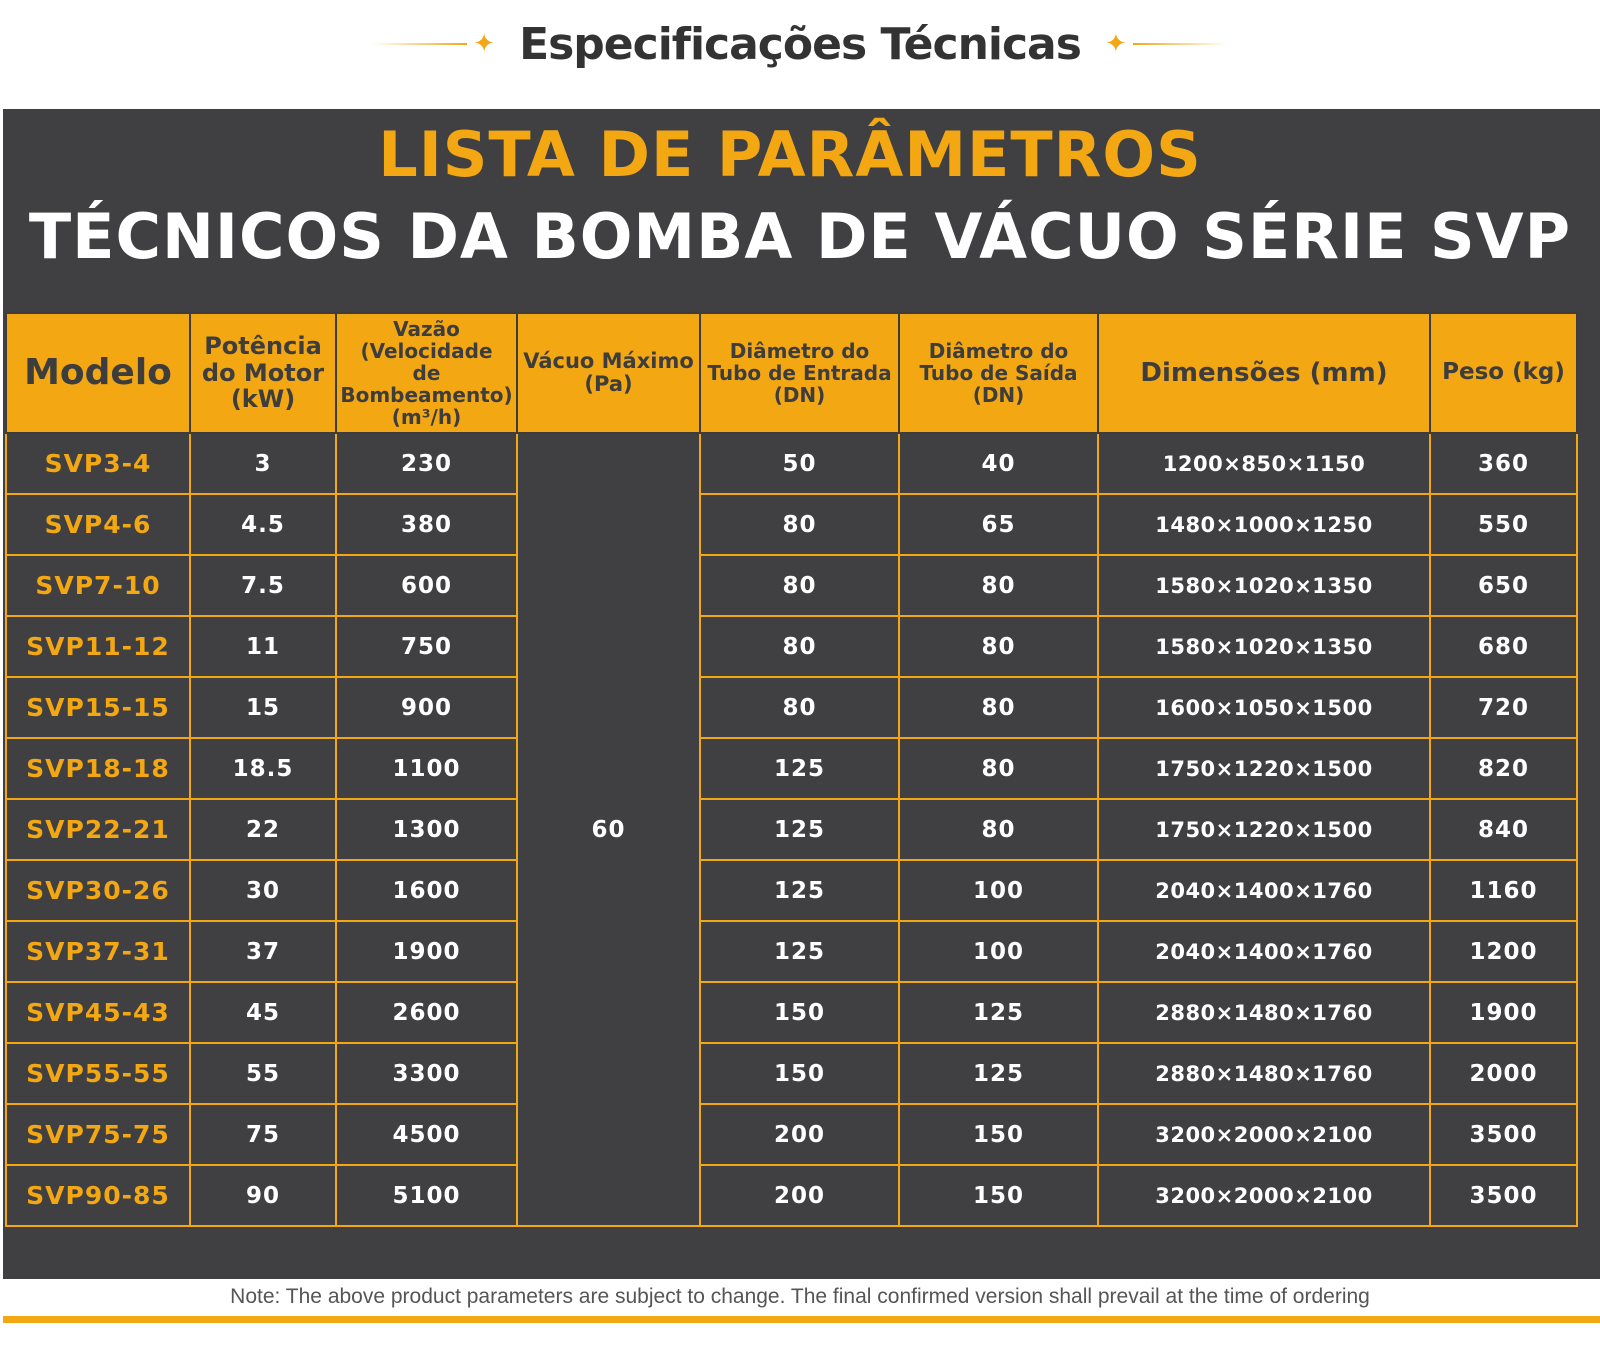 Image resolution: width=1600 pixels, height=1345 pixels. What do you see at coordinates (426, 1134) in the screenshot?
I see `cell-flow: 4500` at bounding box center [426, 1134].